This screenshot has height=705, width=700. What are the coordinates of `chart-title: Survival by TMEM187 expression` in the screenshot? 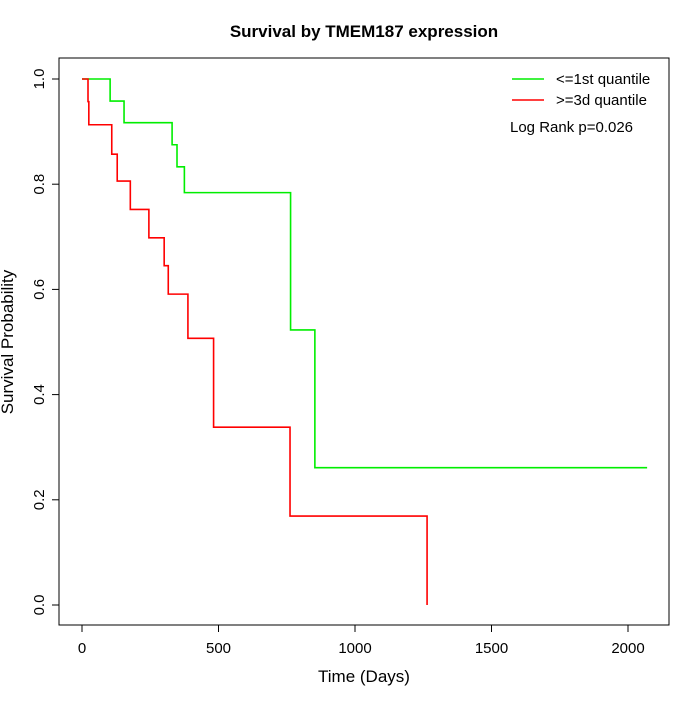 It's located at (364, 31).